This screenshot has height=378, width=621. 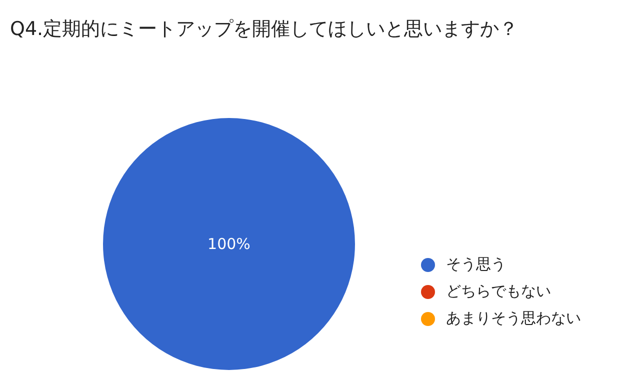 What do you see at coordinates (513, 318) in the screenshot?
I see `legend-label: あまりそう思わない` at bounding box center [513, 318].